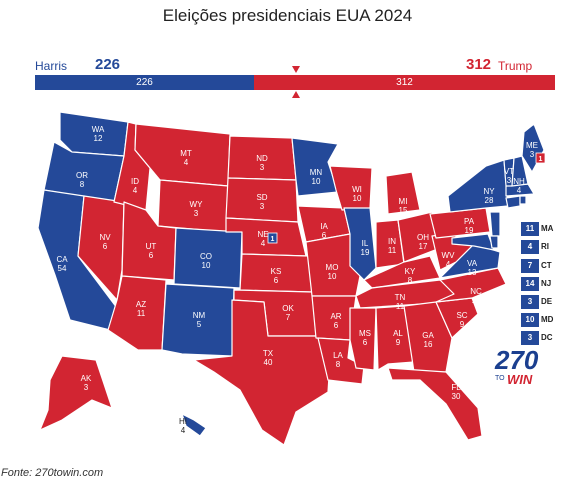  I want to click on state-label-wa: WA, so click(98, 129).